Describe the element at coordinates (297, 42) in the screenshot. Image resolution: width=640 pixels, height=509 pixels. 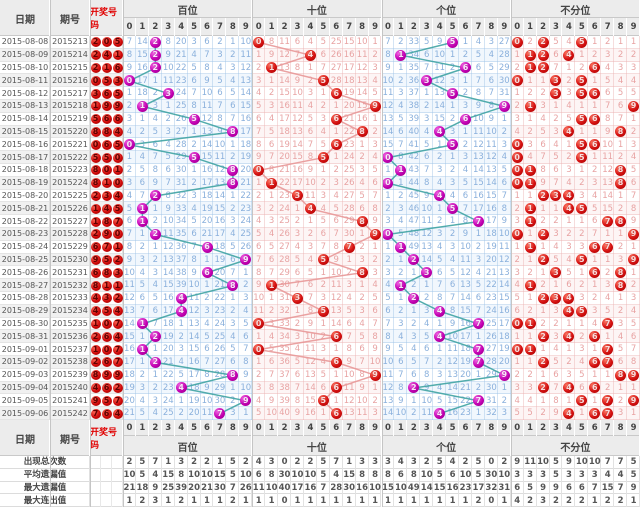
I see `omission-cell: 6` at that location.